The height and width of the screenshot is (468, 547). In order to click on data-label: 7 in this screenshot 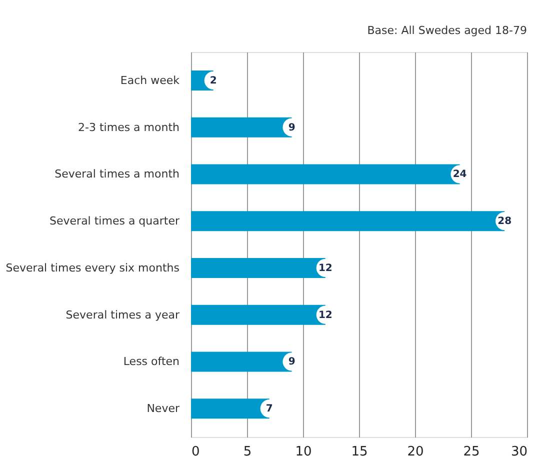, I will do `click(269, 409)`.